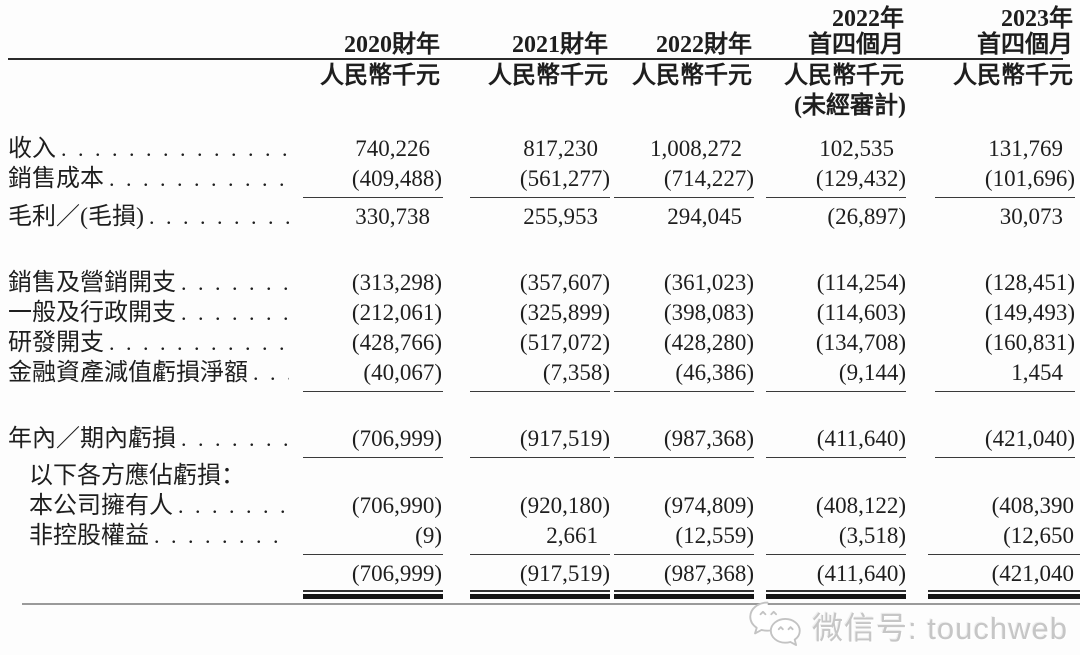 The image size is (1080, 655). What do you see at coordinates (1038, 535) in the screenshot?
I see `value-cell: (12,650` at bounding box center [1038, 535].